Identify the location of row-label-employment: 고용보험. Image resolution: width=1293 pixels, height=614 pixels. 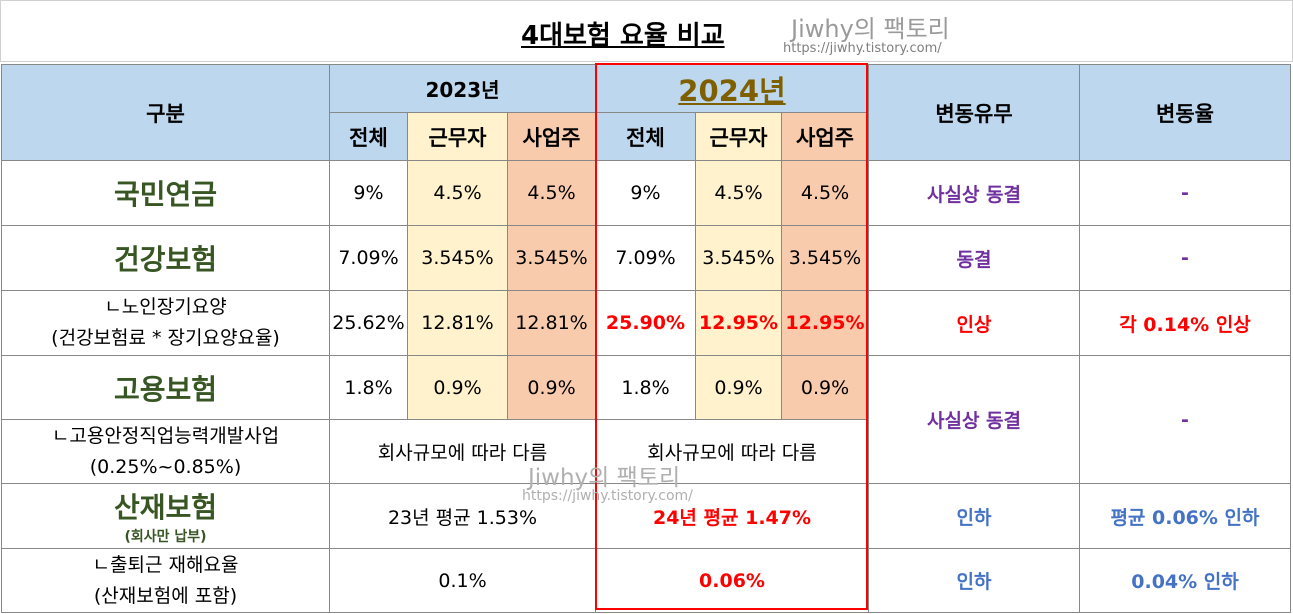
(165, 387).